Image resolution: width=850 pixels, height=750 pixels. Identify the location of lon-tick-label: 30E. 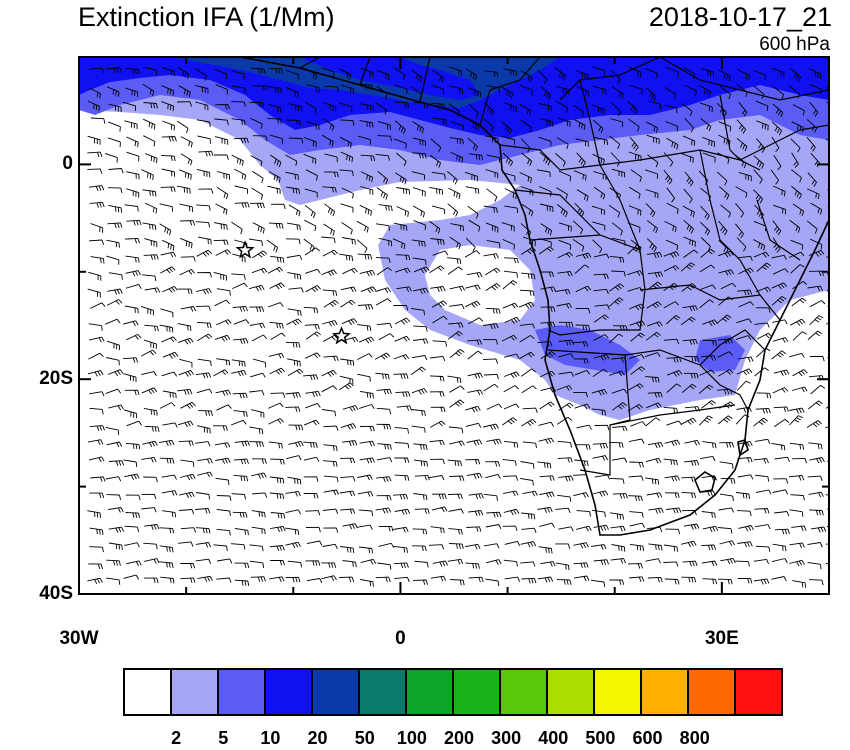
(721, 638).